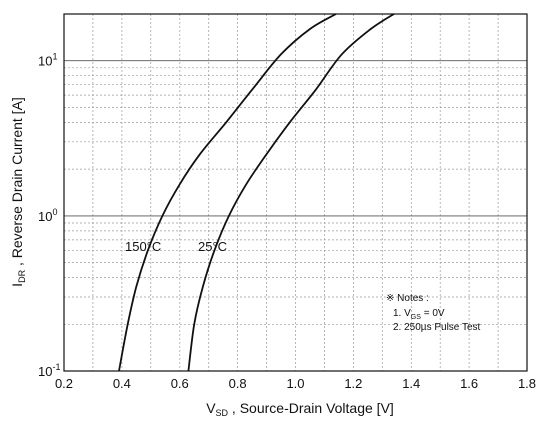  Describe the element at coordinates (54, 57) in the screenshot. I see `y-tick-exponent: 1` at that location.